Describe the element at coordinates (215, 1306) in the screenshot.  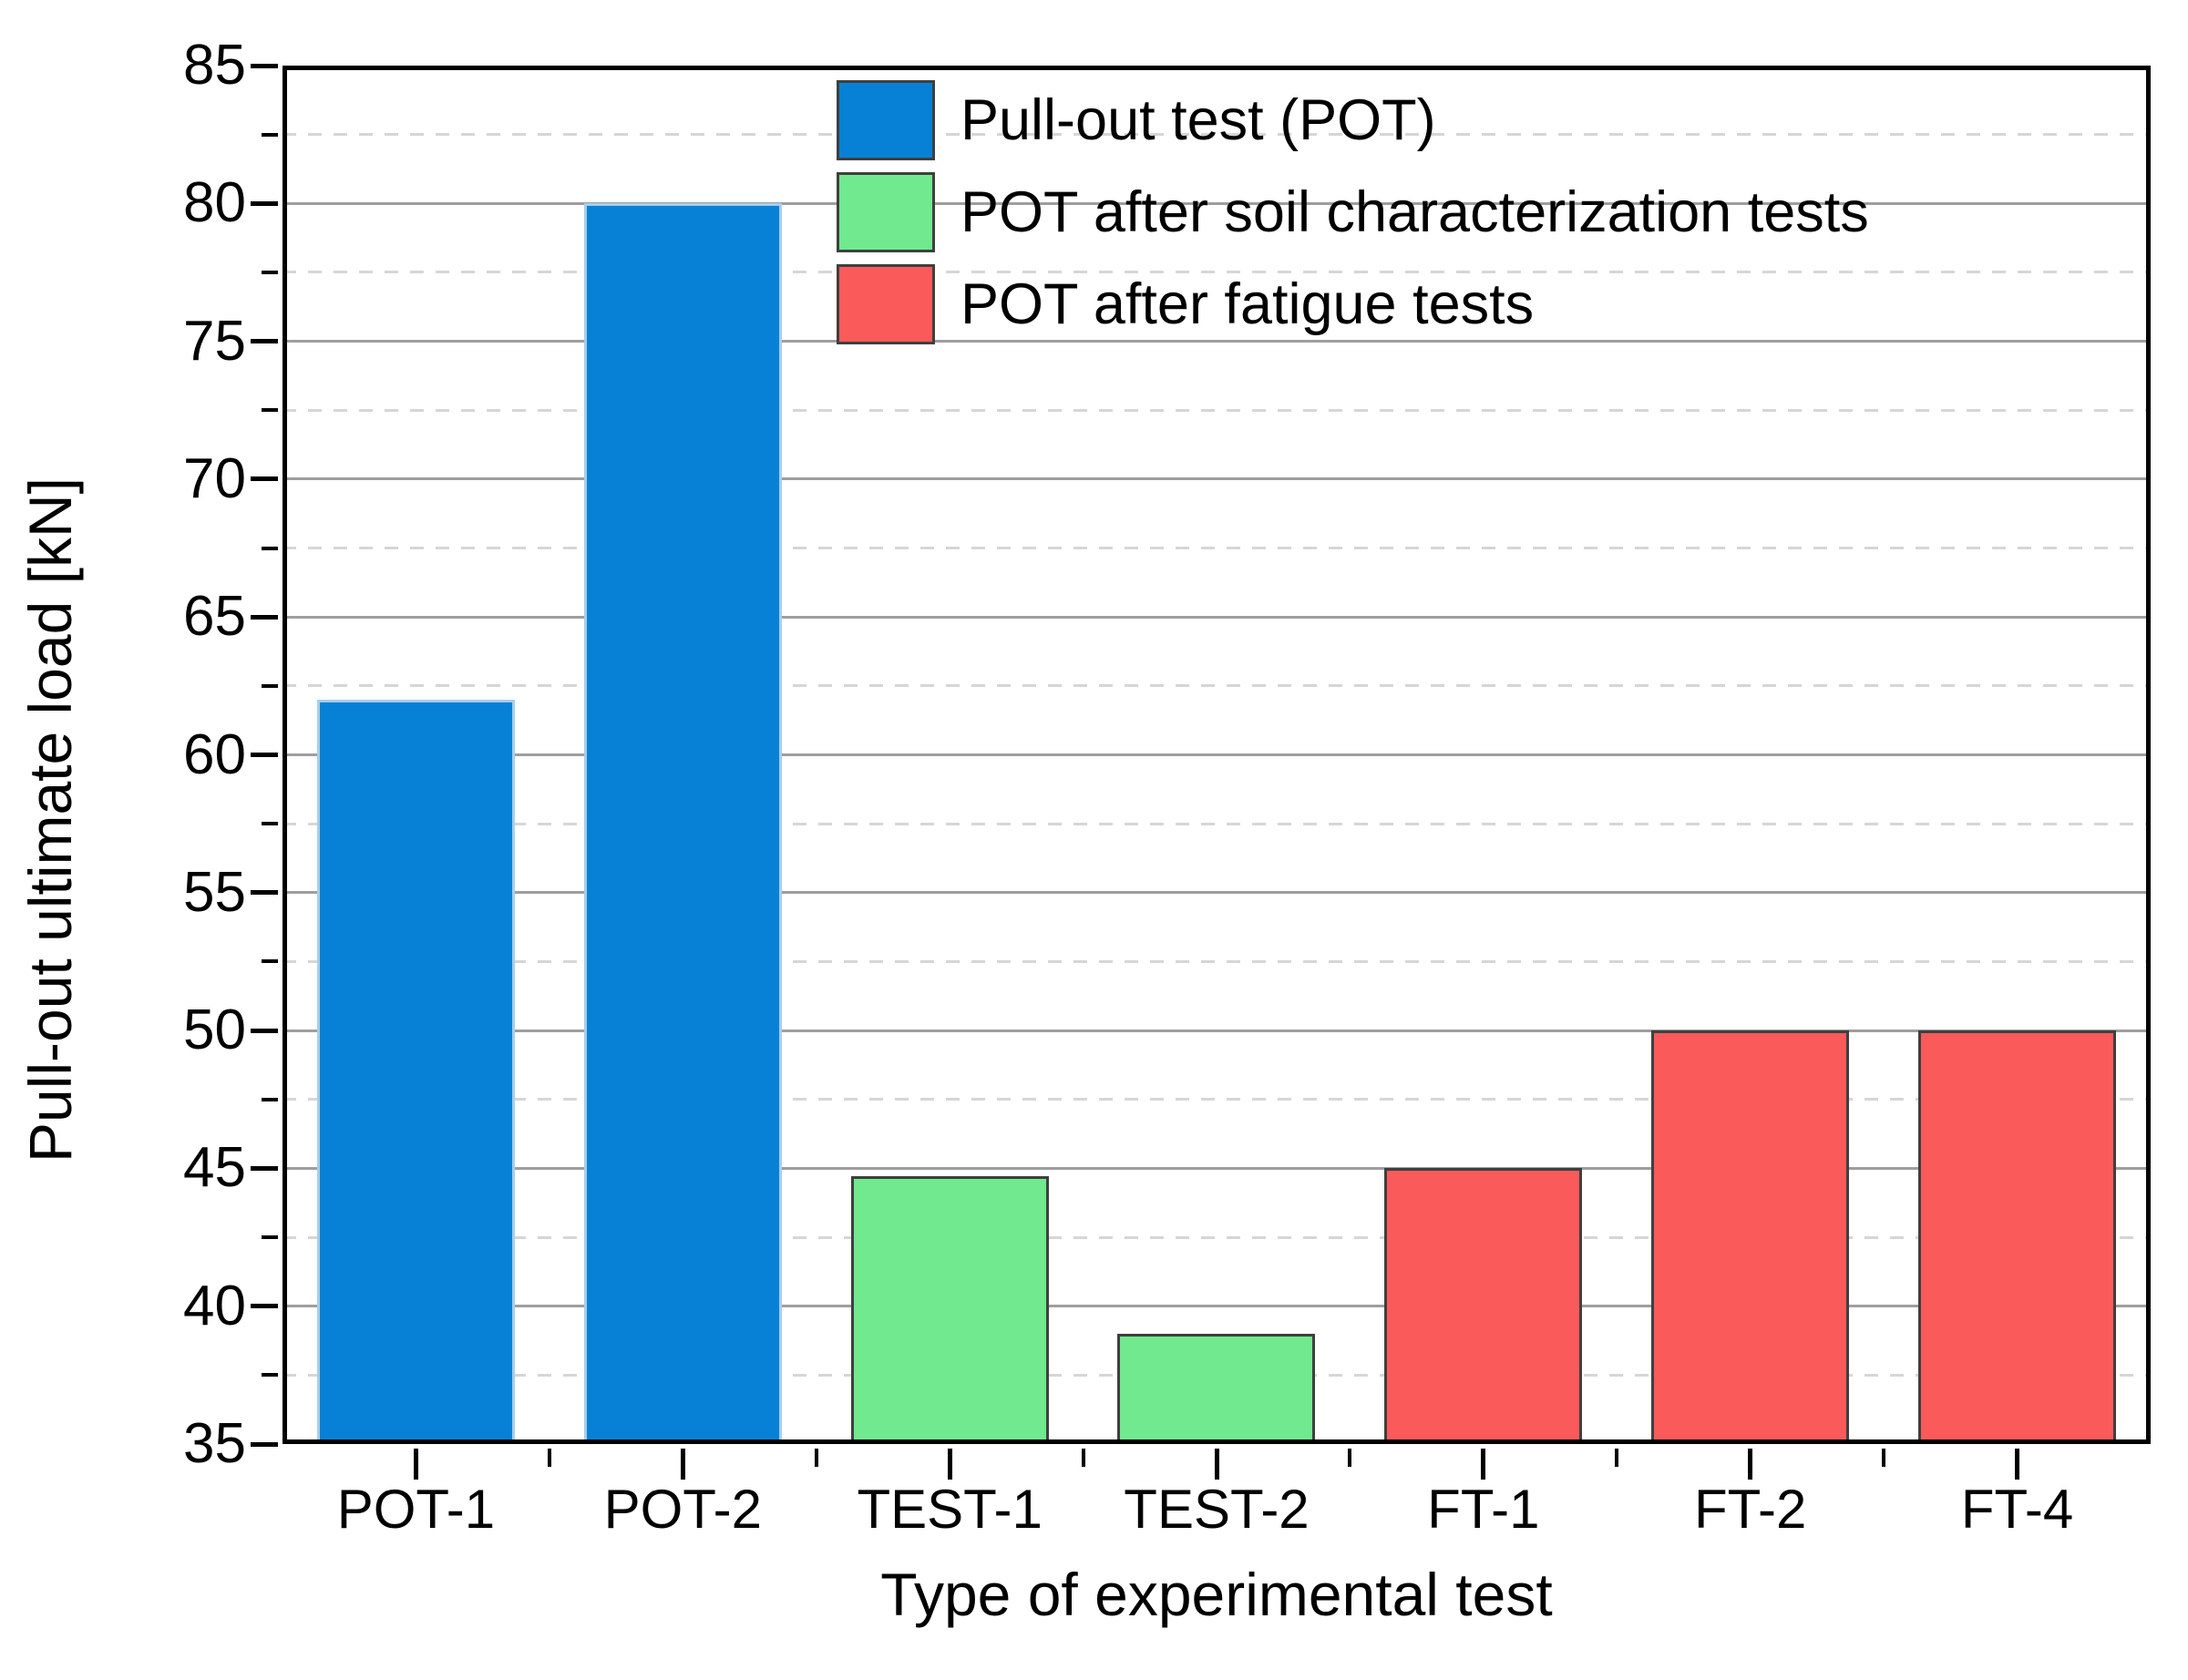
I see `y-tick-label-40: 40` at that location.